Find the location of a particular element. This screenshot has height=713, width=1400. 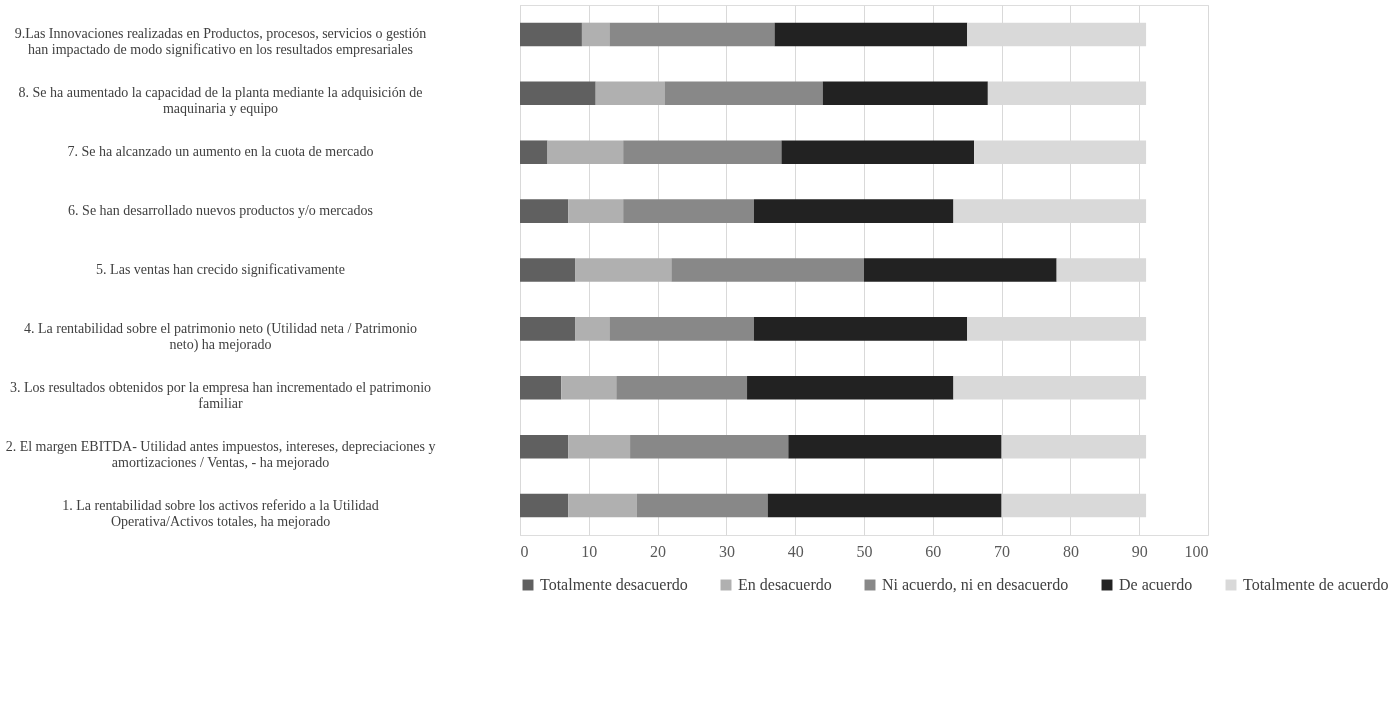

x-tick-label: 10 is located at coordinates (589, 551).